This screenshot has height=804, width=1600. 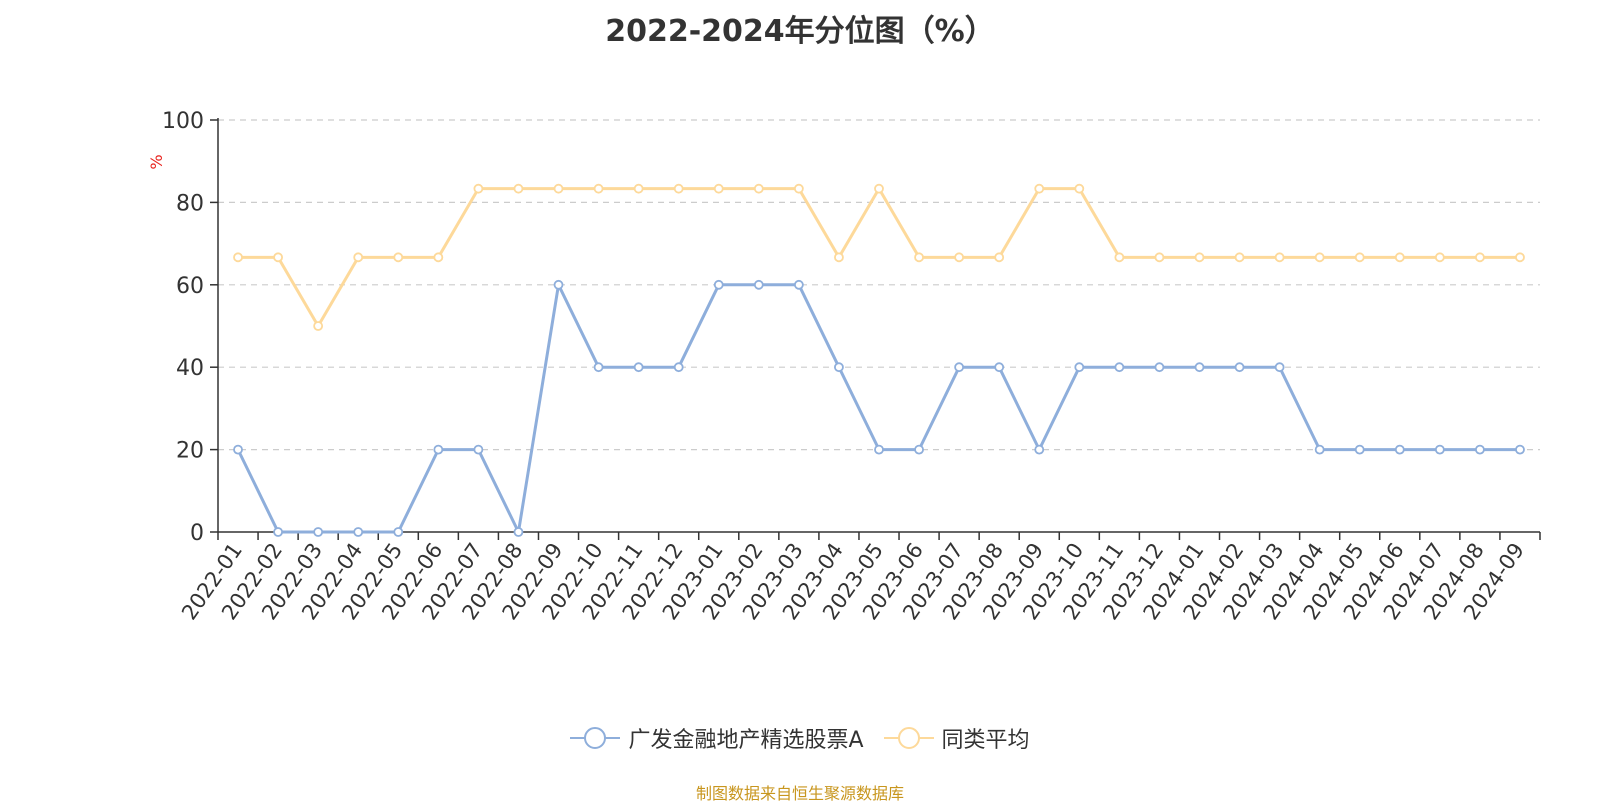 I want to click on legend-swatch-fund, so click(x=595, y=738).